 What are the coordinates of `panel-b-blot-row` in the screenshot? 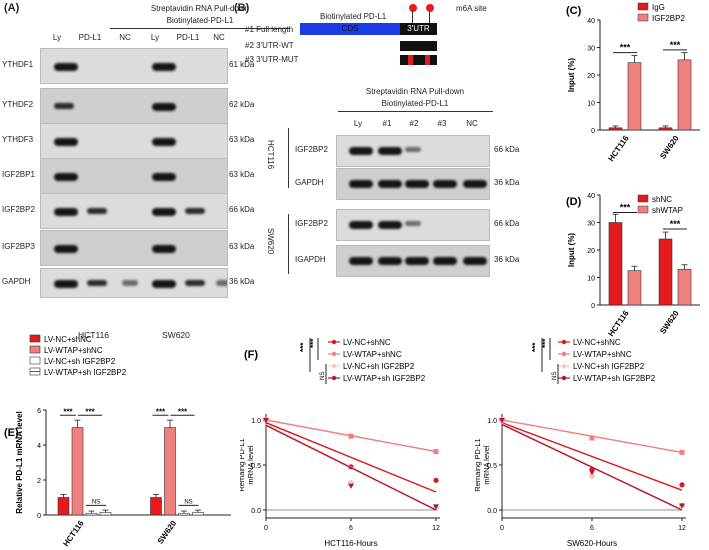 It's located at (413, 151).